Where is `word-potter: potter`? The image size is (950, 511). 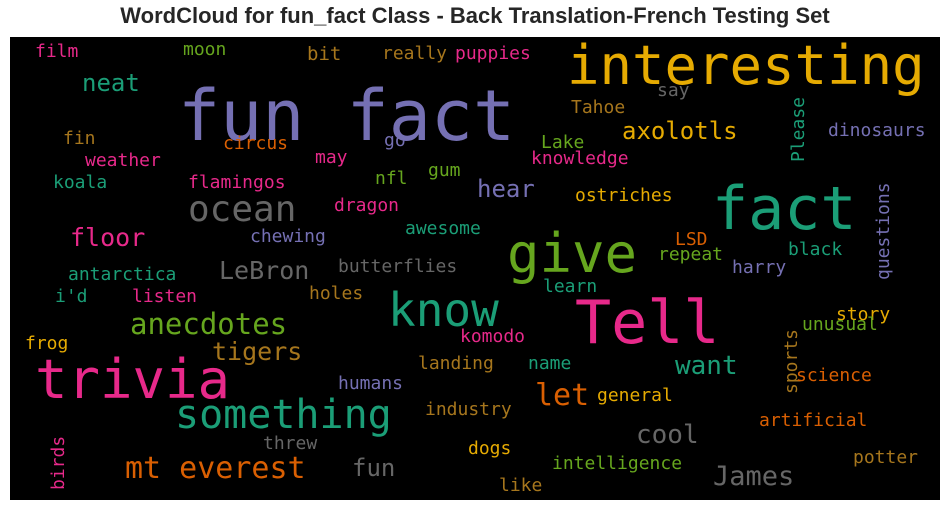
word-potter: potter is located at coordinates (886, 457).